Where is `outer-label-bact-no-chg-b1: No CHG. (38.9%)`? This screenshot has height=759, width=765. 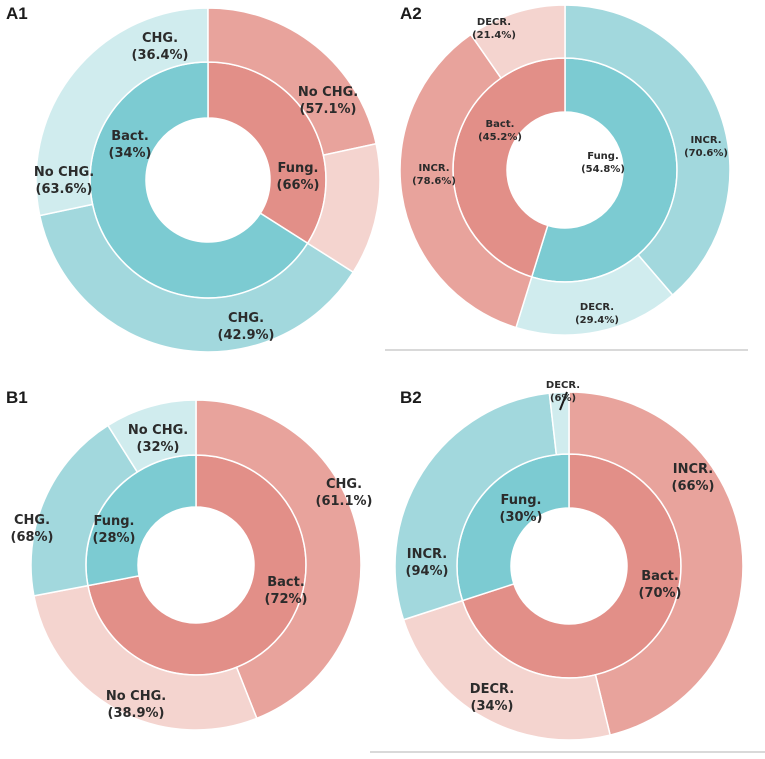
outer-label-bact-no-chg-b1: No CHG. (38.9%) is located at coordinates (136, 705).